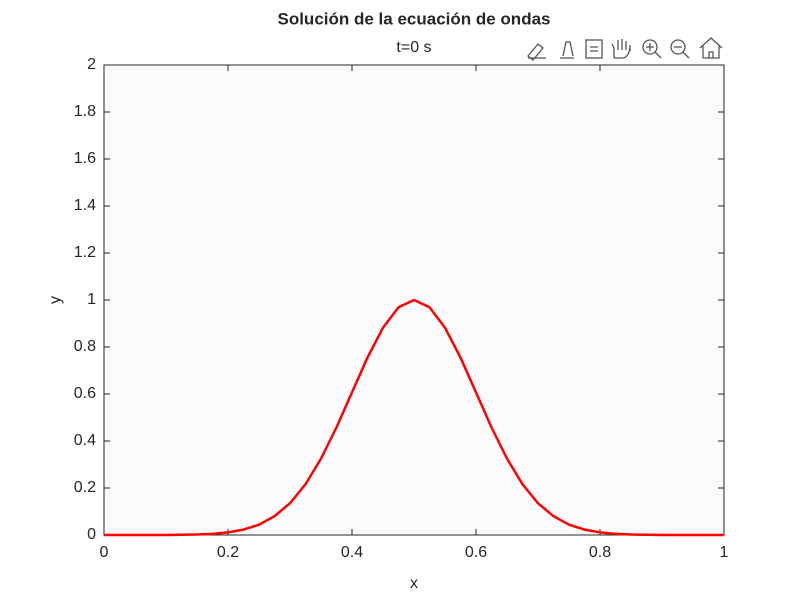  Describe the element at coordinates (536, 52) in the screenshot. I see `brush-button` at that location.